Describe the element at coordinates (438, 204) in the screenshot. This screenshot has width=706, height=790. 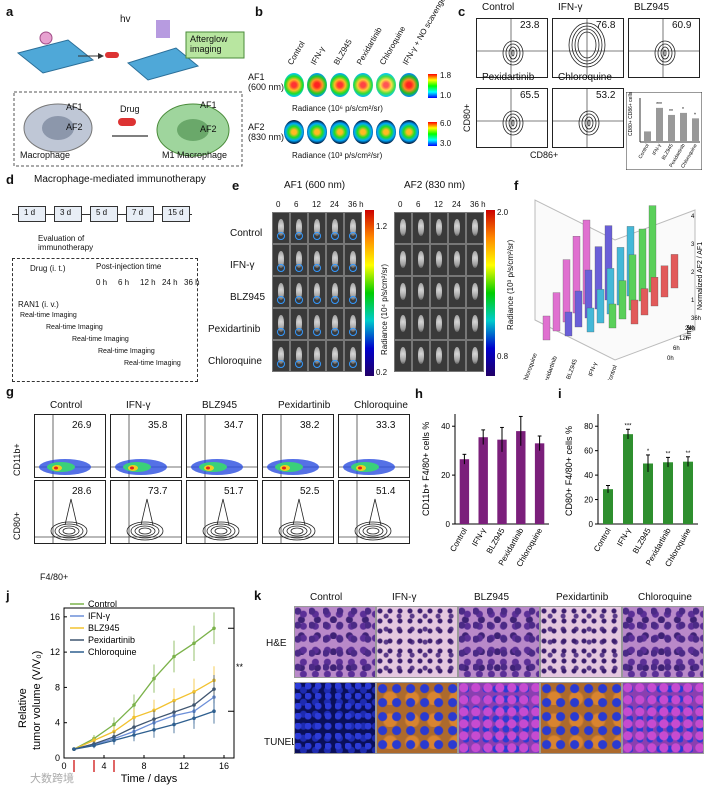
I see `e-time-af2: 12` at that location.